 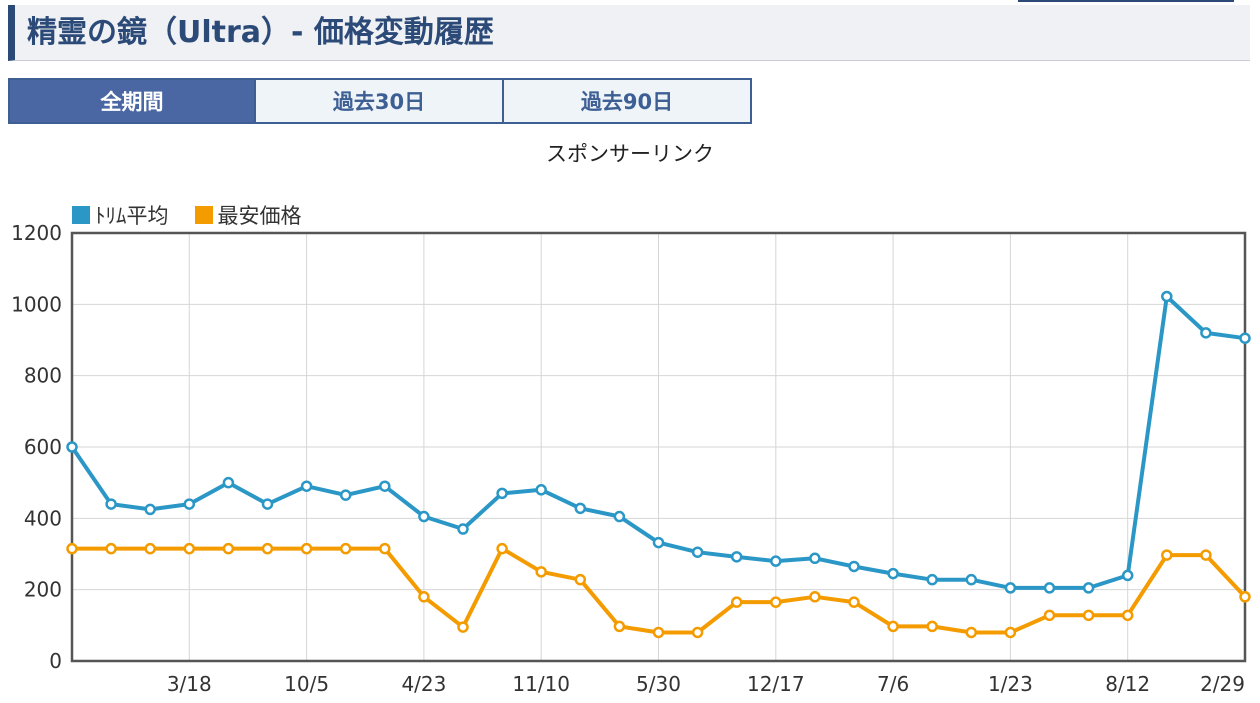 What do you see at coordinates (1010, 684) in the screenshot?
I see `x-tick-label: 1/23` at bounding box center [1010, 684].